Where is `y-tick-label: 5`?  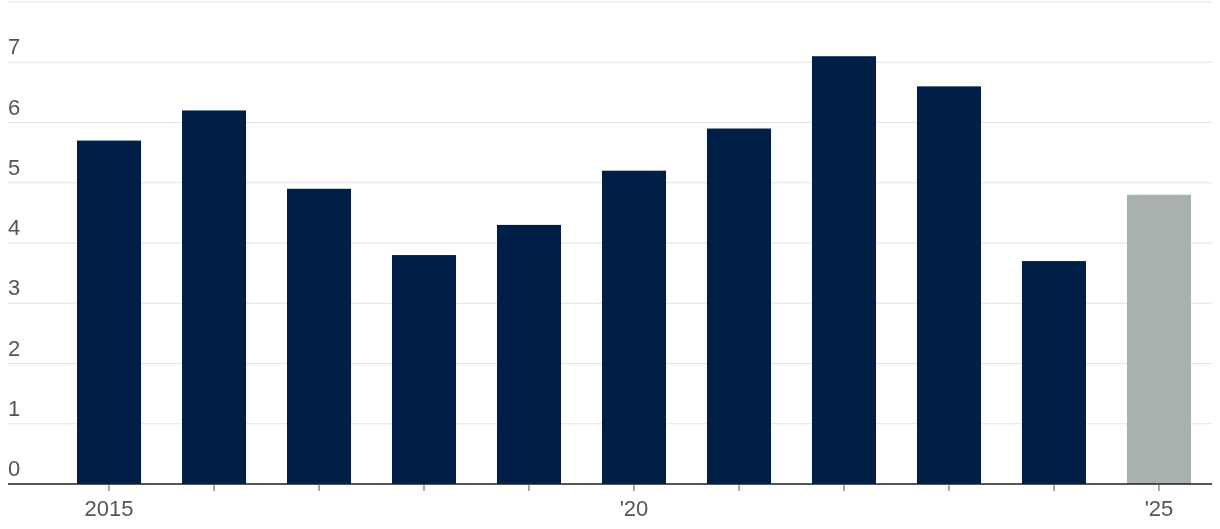
y-tick-label: 5 is located at coordinates (14, 167).